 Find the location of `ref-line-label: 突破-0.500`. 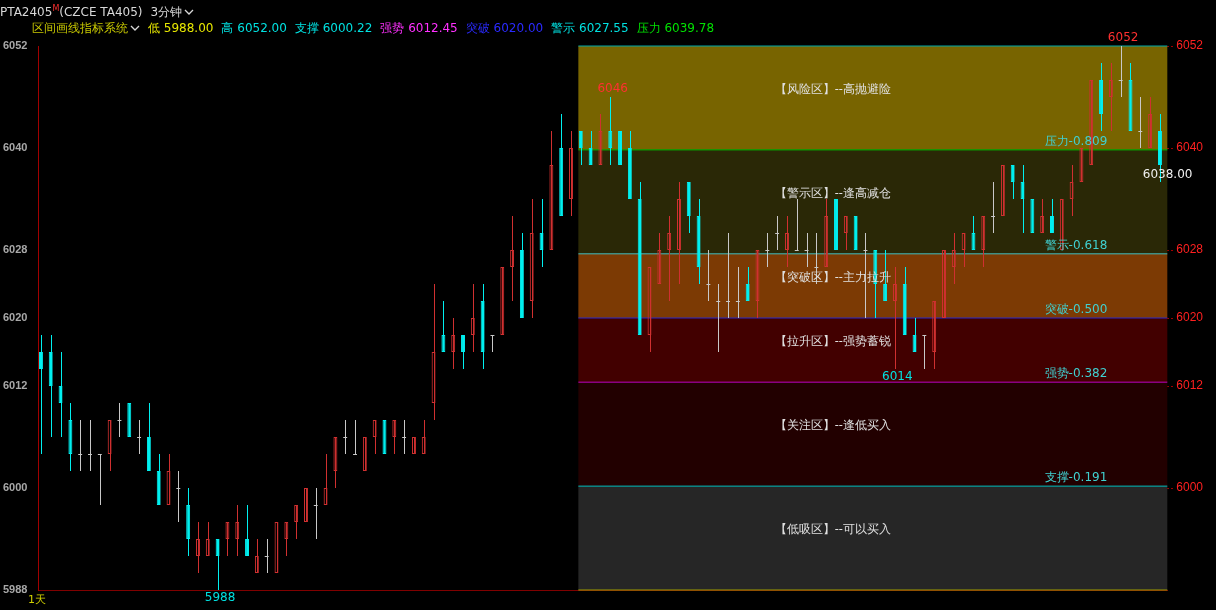

ref-line-label: 突破-0.500 is located at coordinates (1076, 309).